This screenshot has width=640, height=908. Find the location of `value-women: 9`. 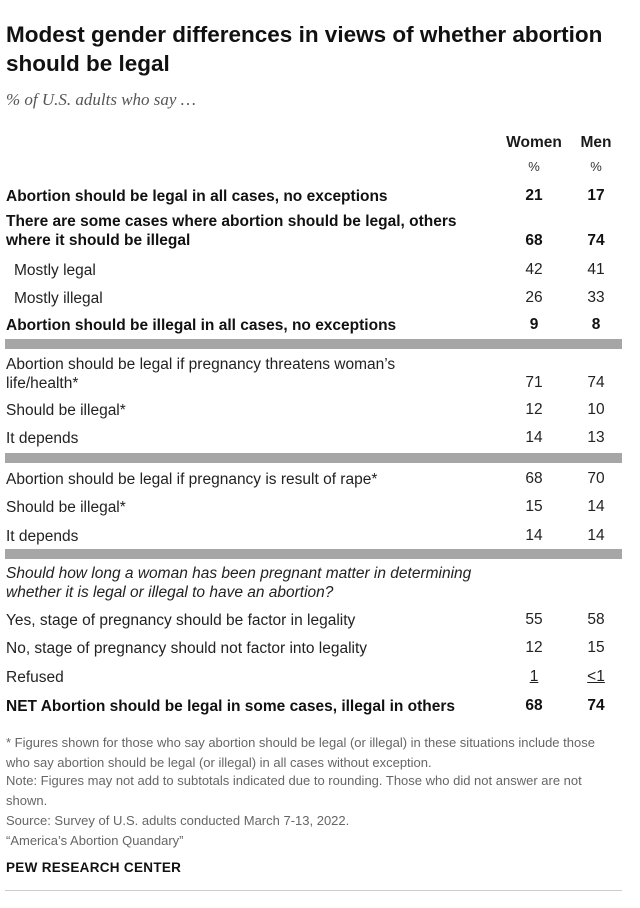

value-women: 9 is located at coordinates (534, 324).